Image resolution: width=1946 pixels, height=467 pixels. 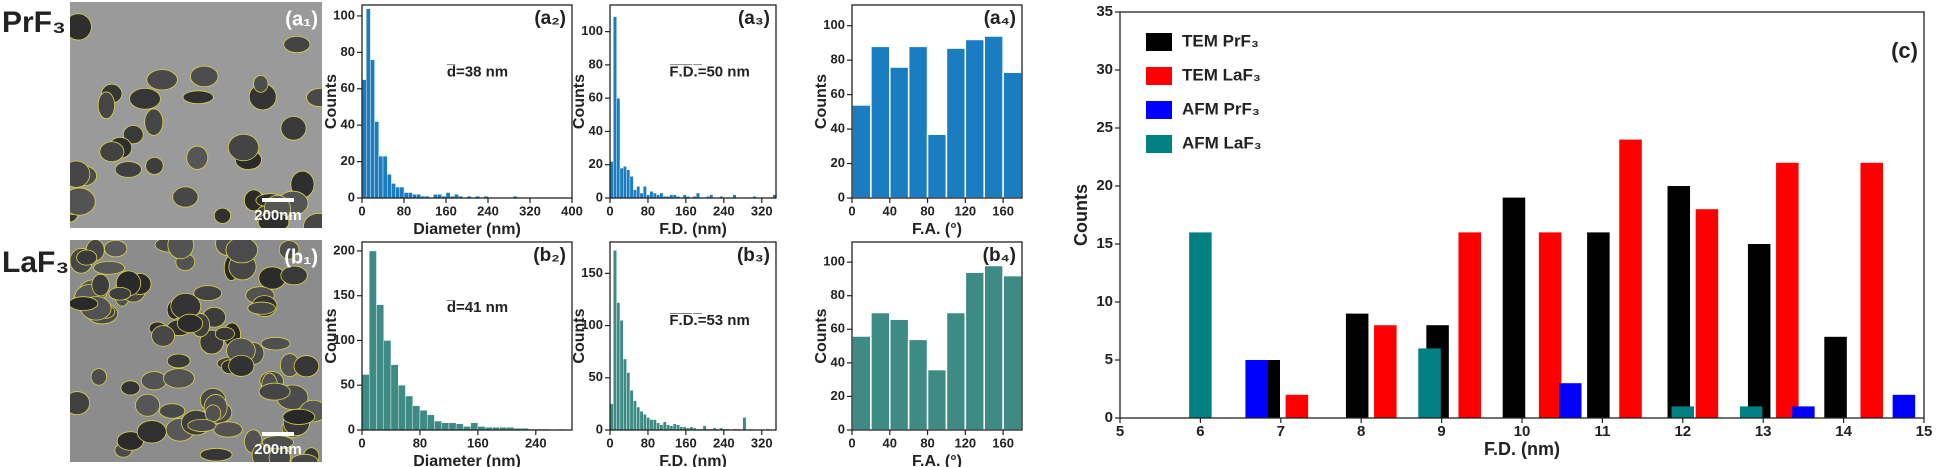 I want to click on y-tick-label: 10, so click(x=1104, y=301).